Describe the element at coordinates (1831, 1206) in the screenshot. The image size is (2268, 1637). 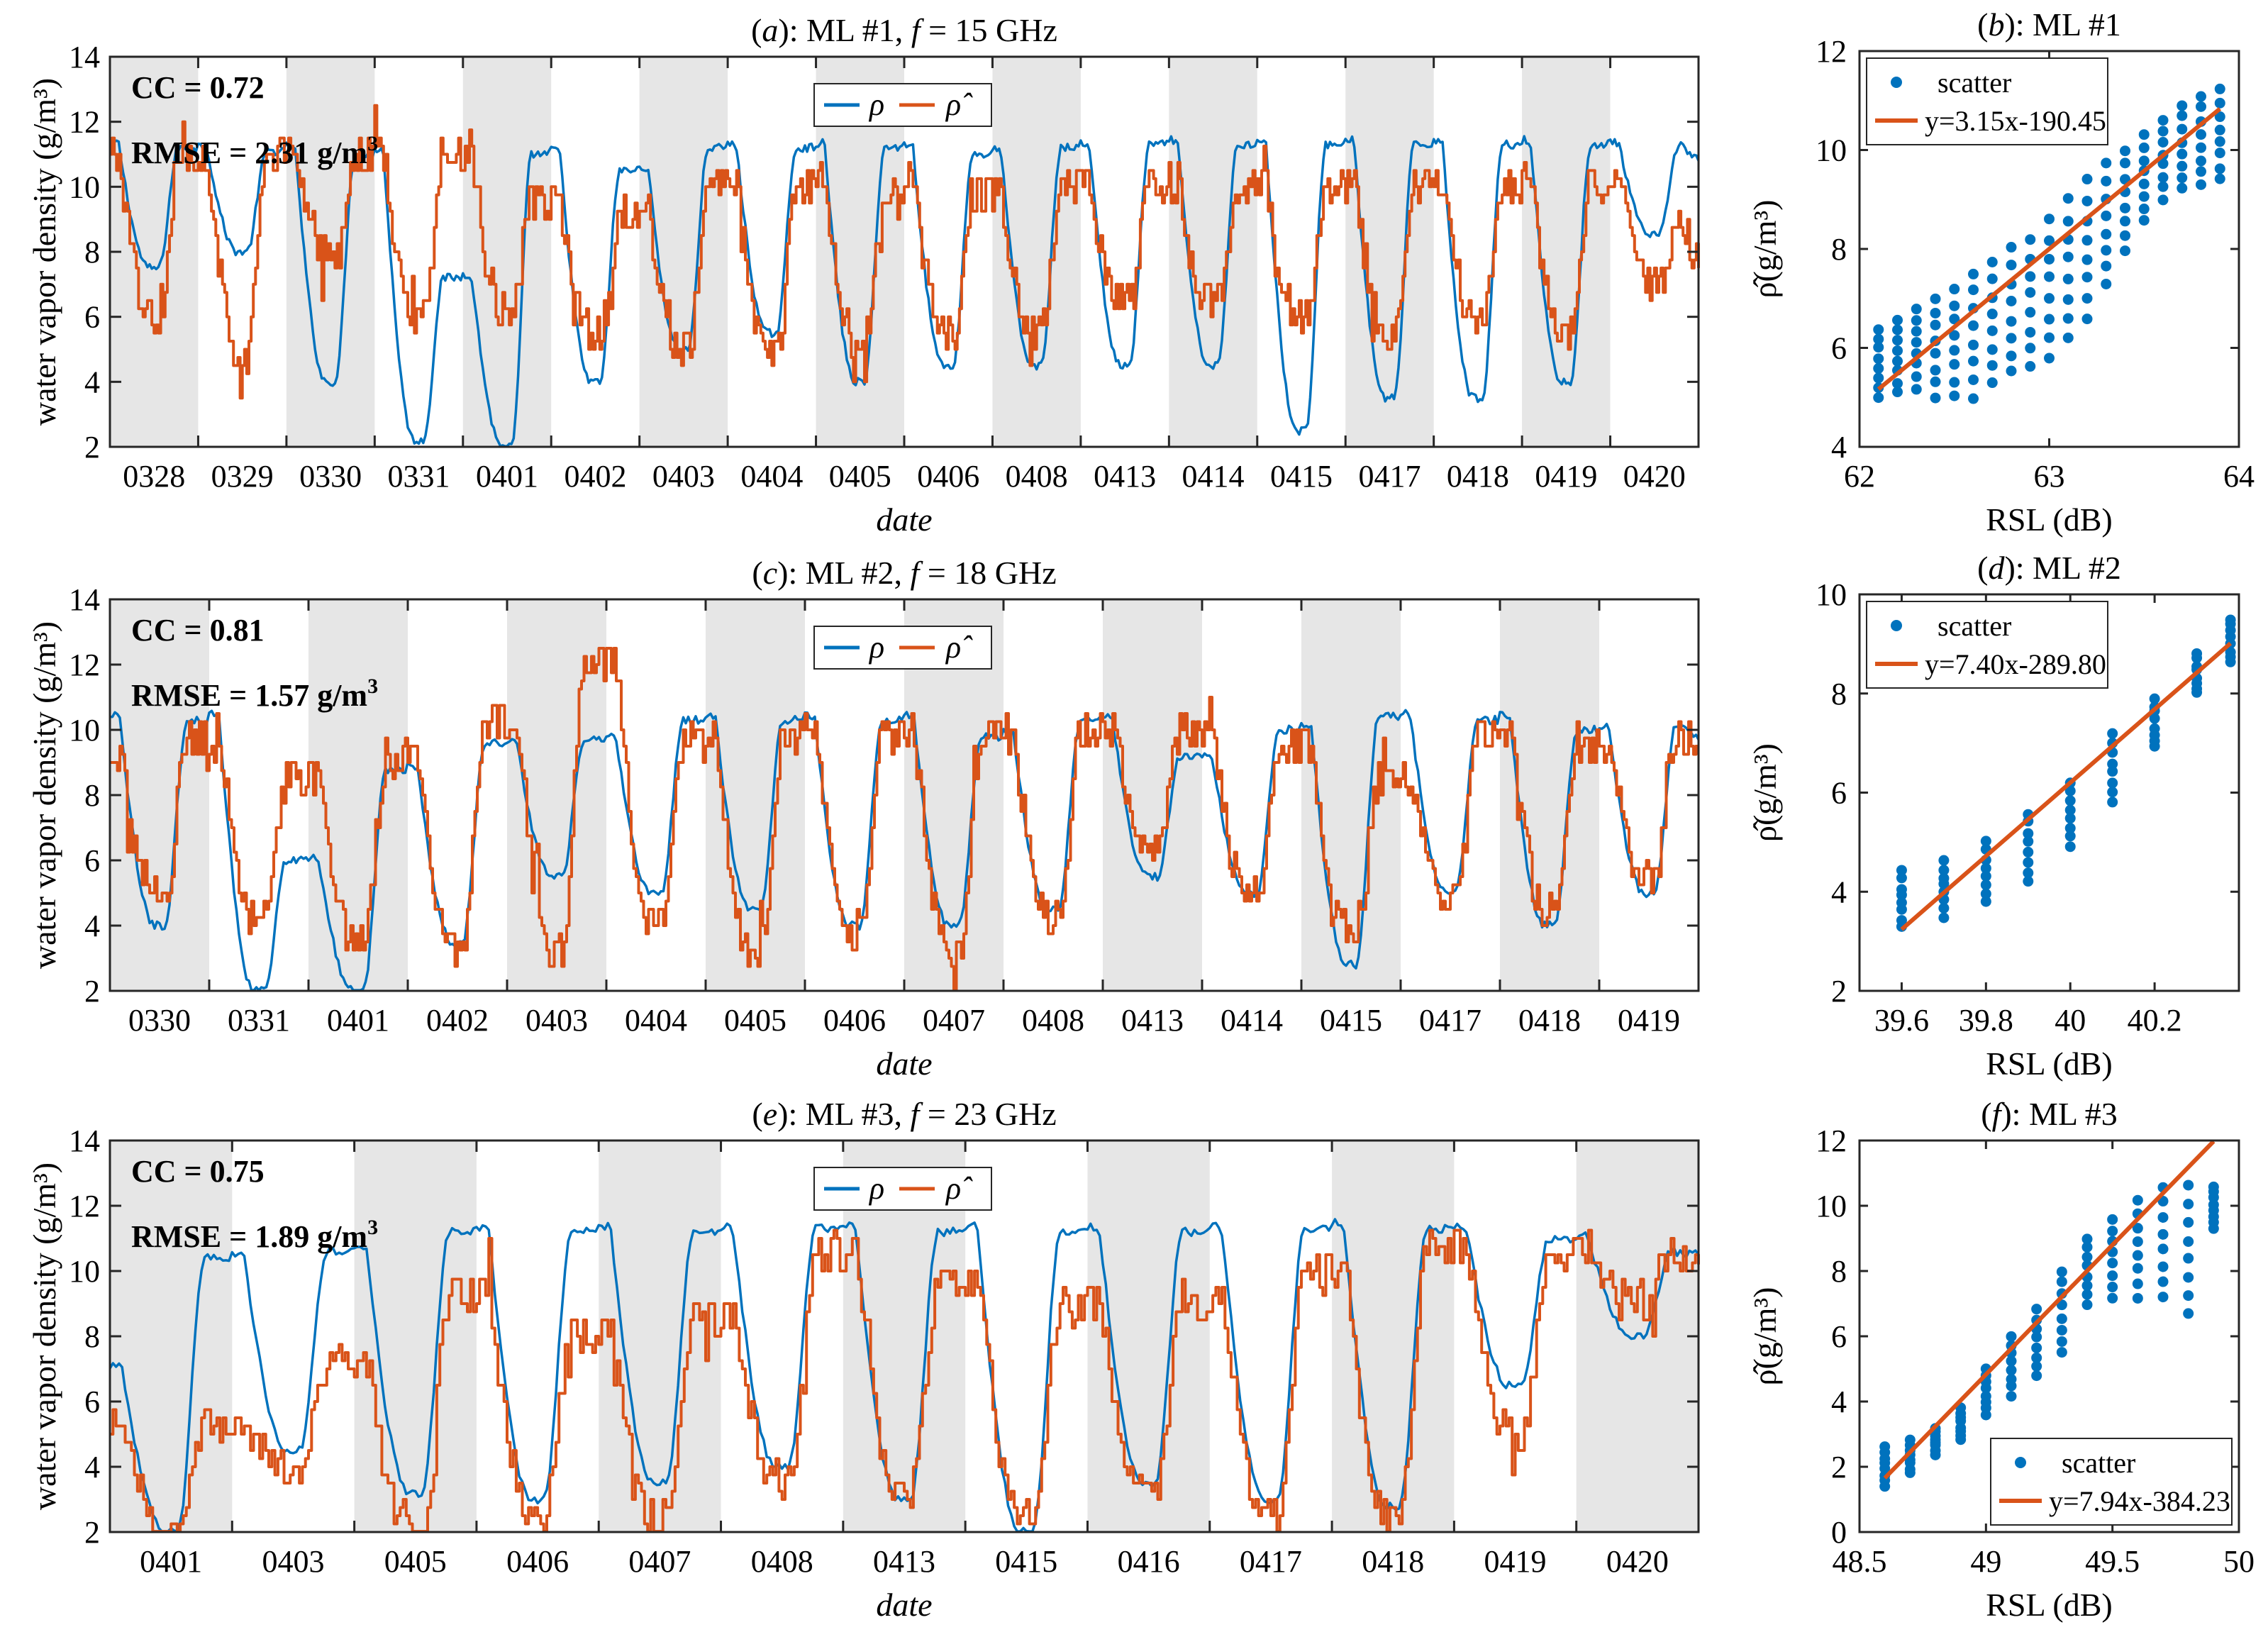
I see `y-tick-label: 10` at that location.